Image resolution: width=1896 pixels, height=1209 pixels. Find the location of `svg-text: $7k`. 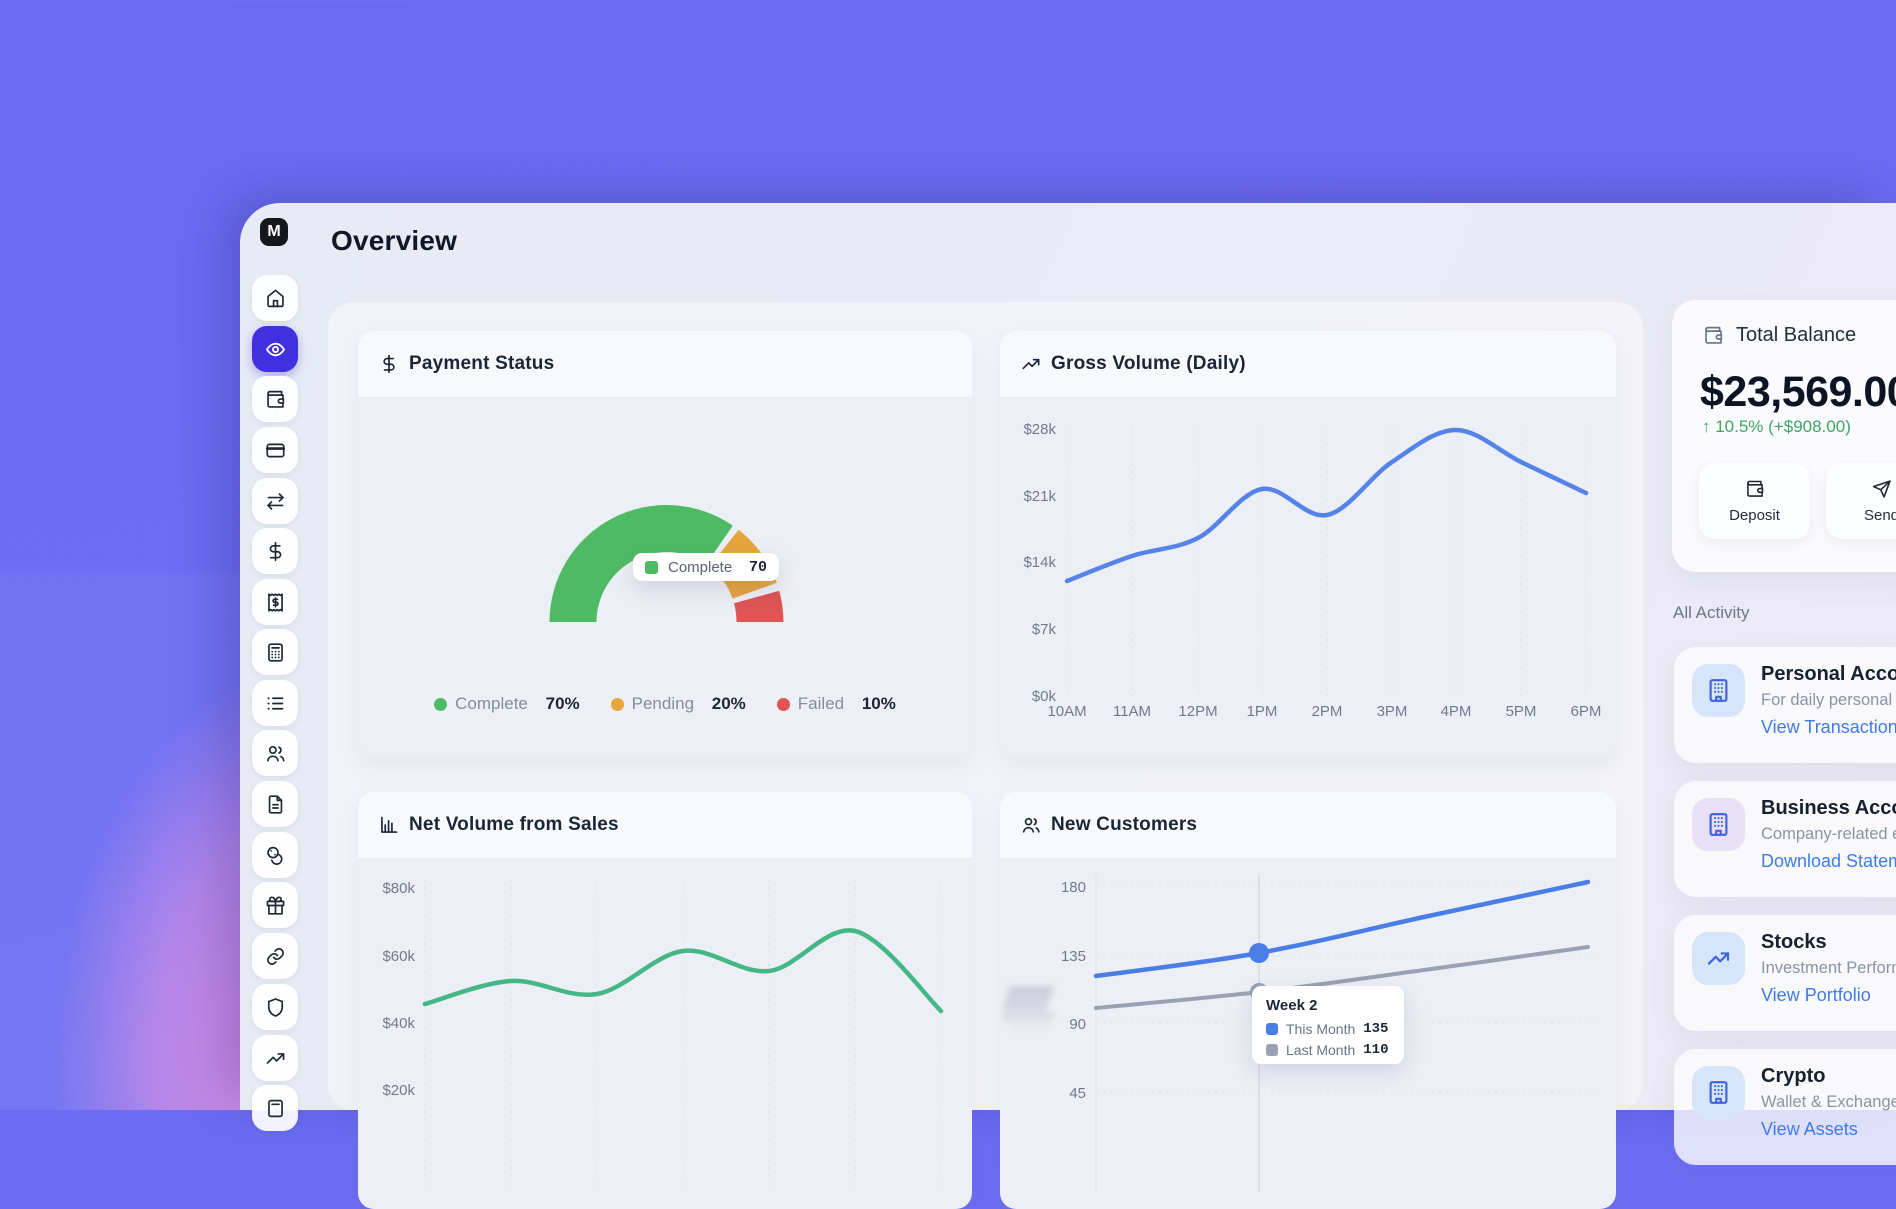

svg-text: $7k is located at coordinates (1044, 629).